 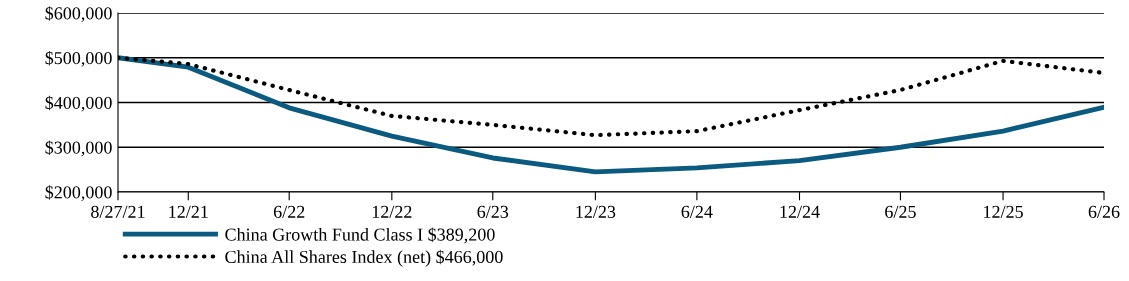 What do you see at coordinates (392, 211) in the screenshot?
I see `x-tick-label: 12/22` at bounding box center [392, 211].